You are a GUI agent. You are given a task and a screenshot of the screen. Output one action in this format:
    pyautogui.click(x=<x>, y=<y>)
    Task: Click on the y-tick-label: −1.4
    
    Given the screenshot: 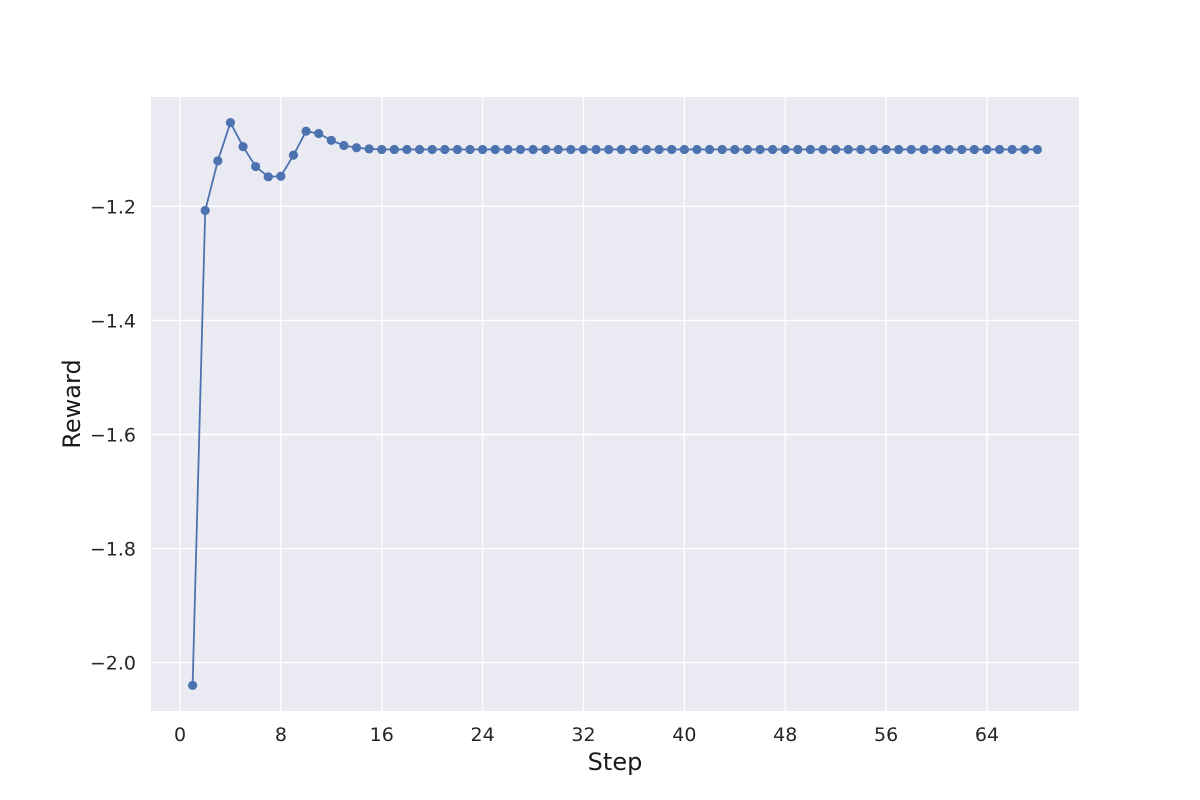 What is the action you would take?
    pyautogui.click(x=113, y=321)
    